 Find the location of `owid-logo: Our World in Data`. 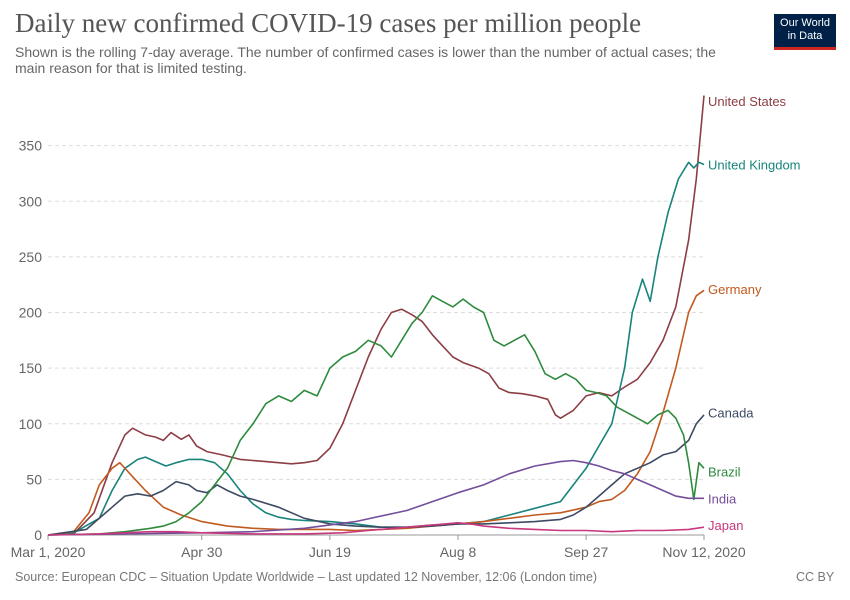

owid-logo: Our World in Data is located at coordinates (805, 32).